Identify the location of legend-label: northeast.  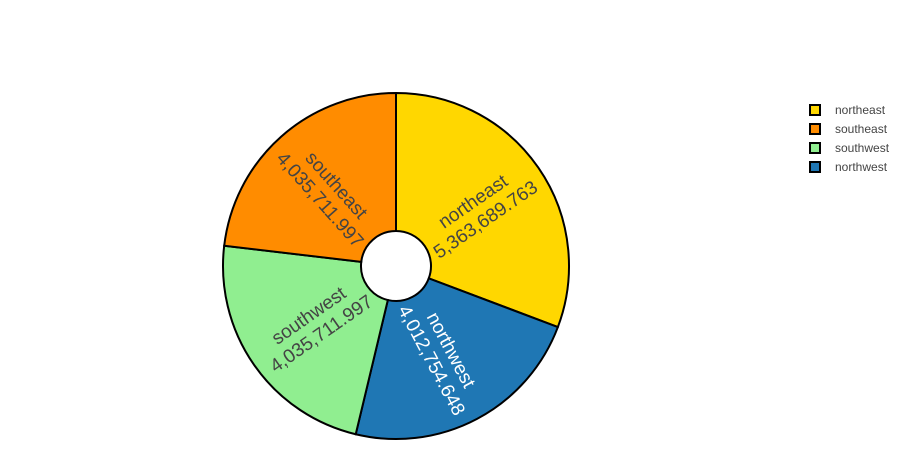
(860, 109).